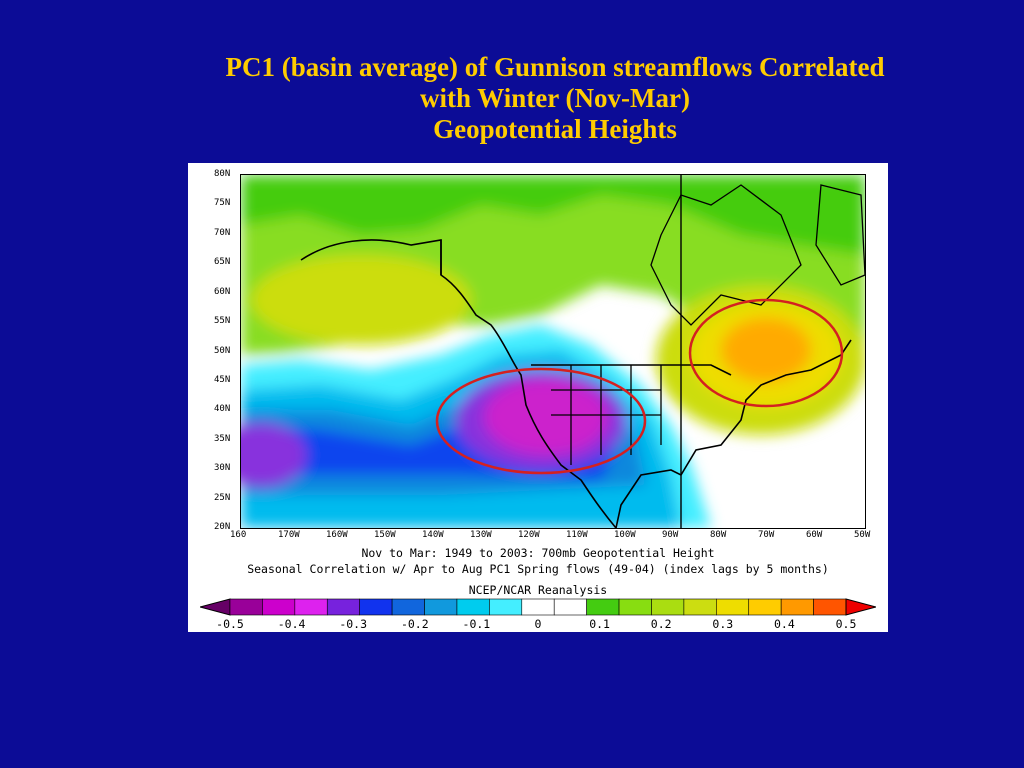 The image size is (1024, 768). Describe the element at coordinates (555, 129) in the screenshot. I see `title-line-3: Geopotential Heights` at that location.